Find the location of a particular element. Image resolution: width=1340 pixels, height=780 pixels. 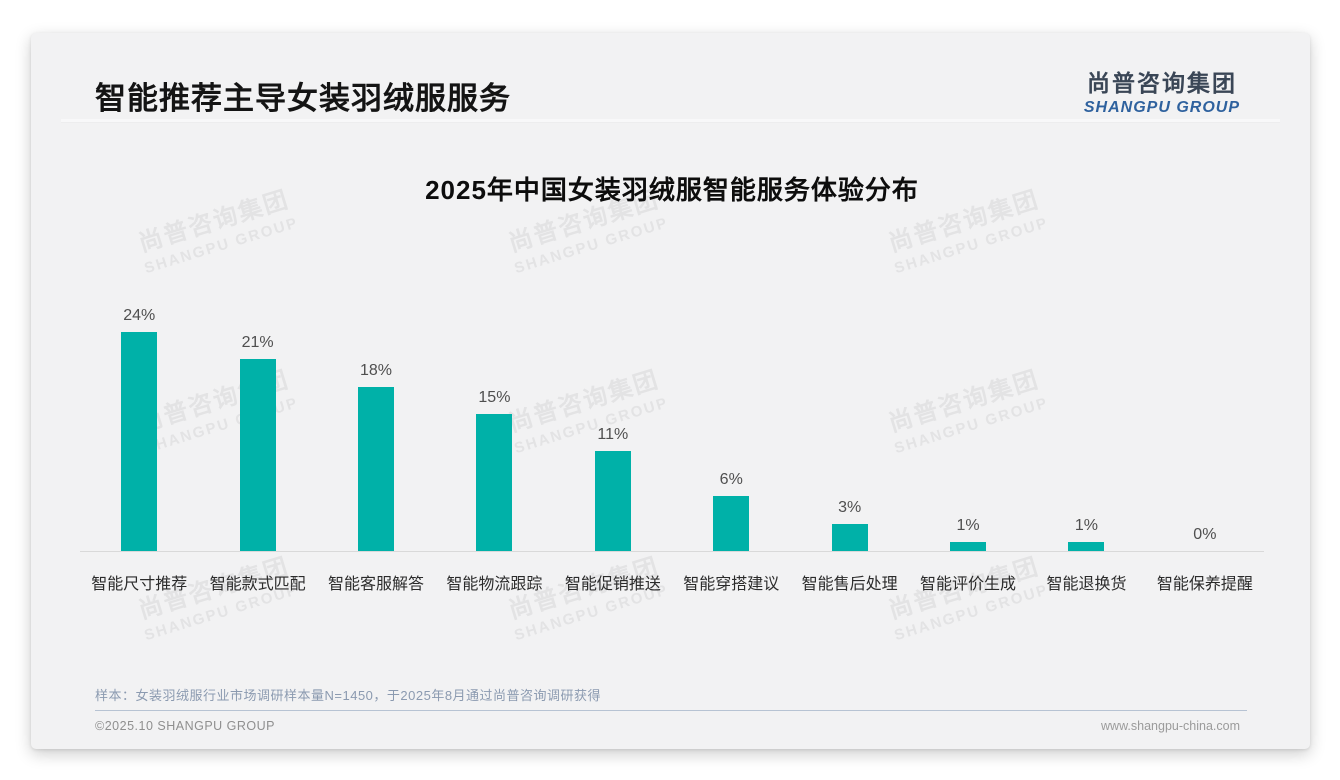

bar-value-label: 24% is located at coordinates (139, 315).